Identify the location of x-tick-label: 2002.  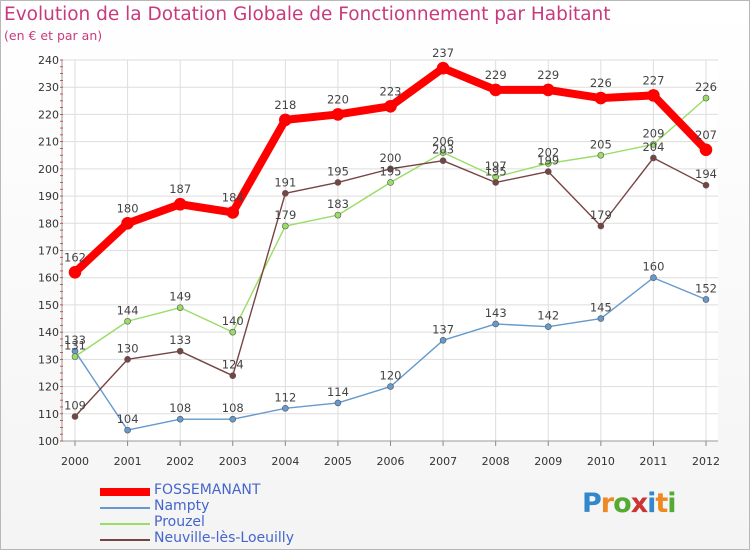
(180, 461).